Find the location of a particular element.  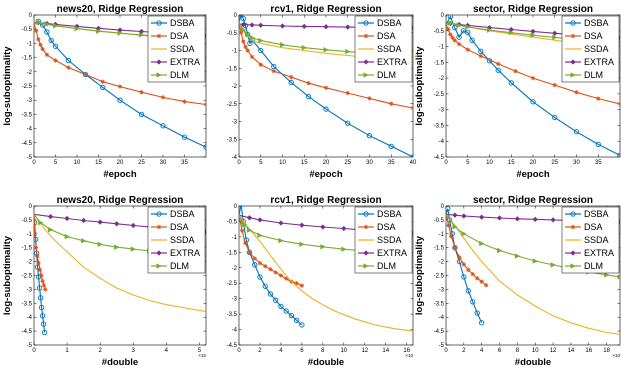

legend-label-dsba: DSBA is located at coordinates (182, 214).